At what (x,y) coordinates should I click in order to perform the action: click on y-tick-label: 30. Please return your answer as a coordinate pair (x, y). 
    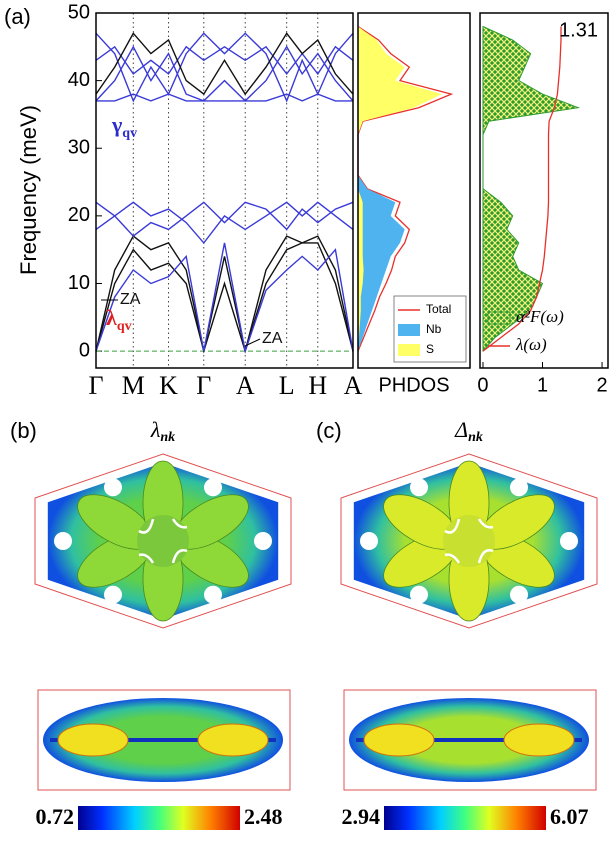
    Looking at the image, I should click on (79, 148).